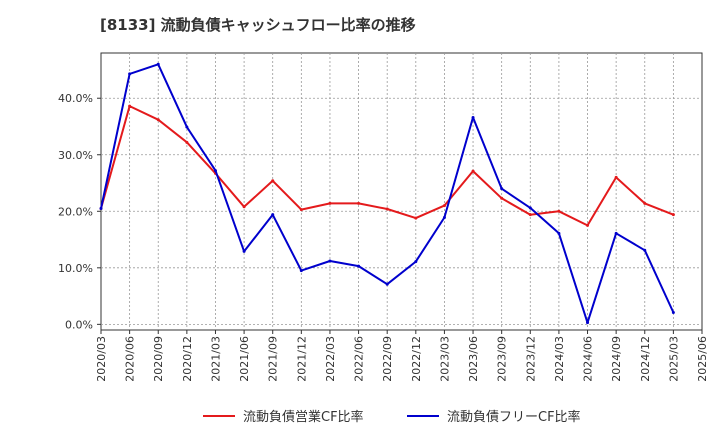 This screenshot has height=440, width=720. Describe the element at coordinates (645, 359) in the screenshot. I see `x-tick-label: 2024/12` at that location.